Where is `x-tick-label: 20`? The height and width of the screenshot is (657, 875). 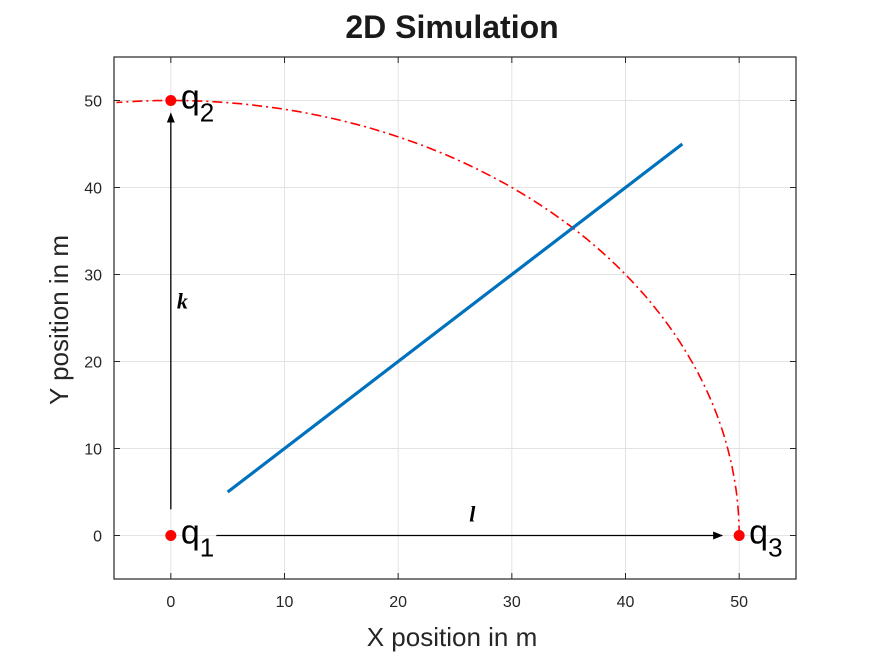 x-tick-label: 20 is located at coordinates (398, 602).